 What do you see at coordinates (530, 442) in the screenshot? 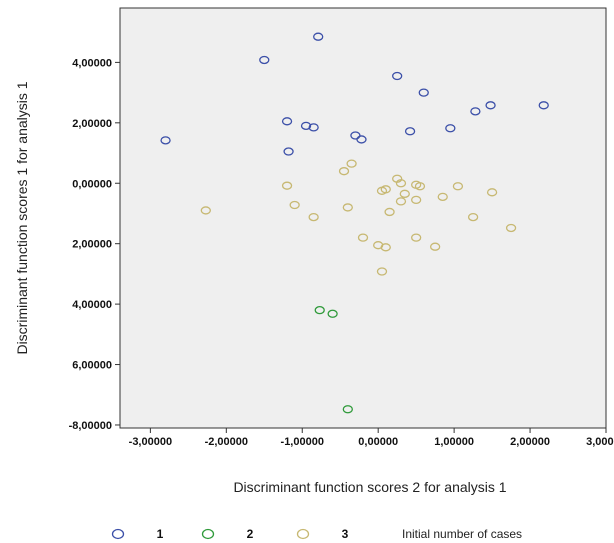
I see `x-tick-label: 2,00000` at bounding box center [530, 442].